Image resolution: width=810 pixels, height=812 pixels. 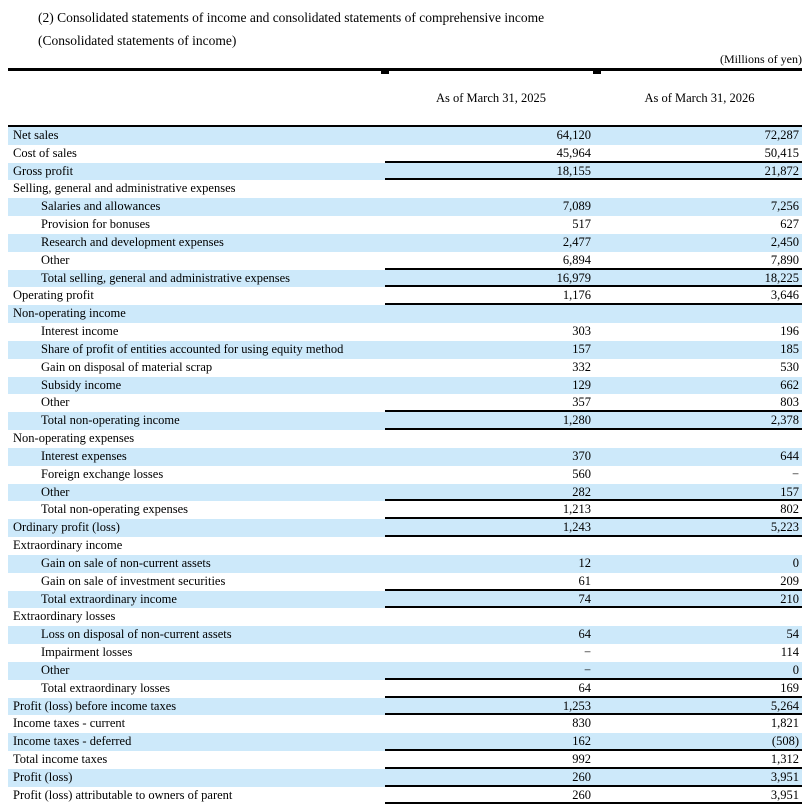 I want to click on table-row: Total non-operating expenses 1,213 802, so click(x=405, y=510).